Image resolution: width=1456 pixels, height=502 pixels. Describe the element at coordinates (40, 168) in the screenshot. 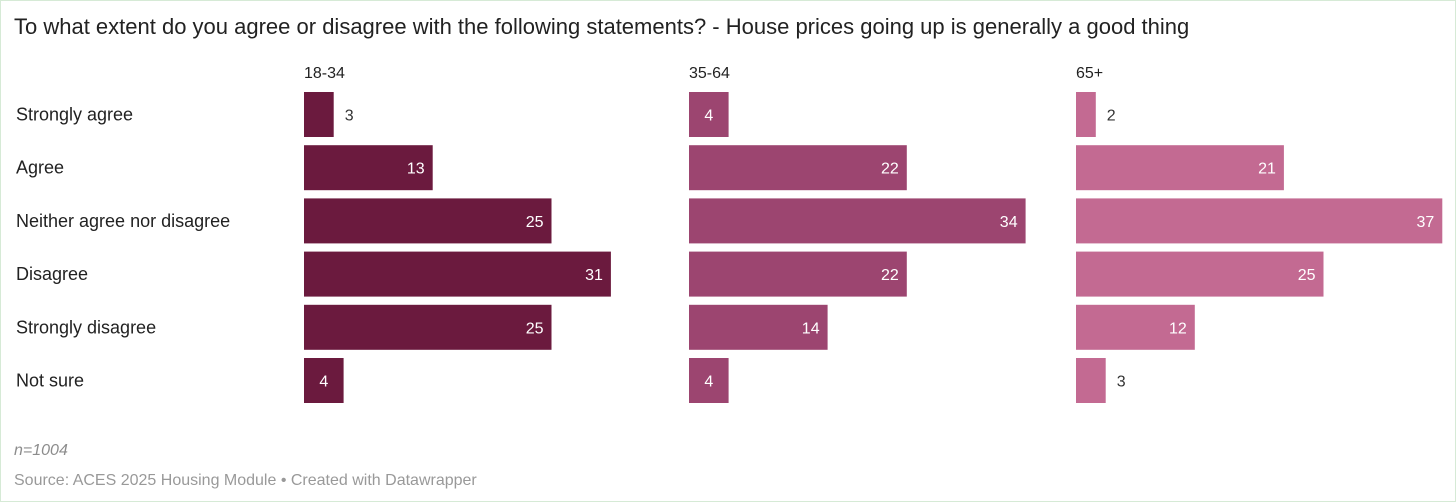

I see `category-label: Agree` at that location.